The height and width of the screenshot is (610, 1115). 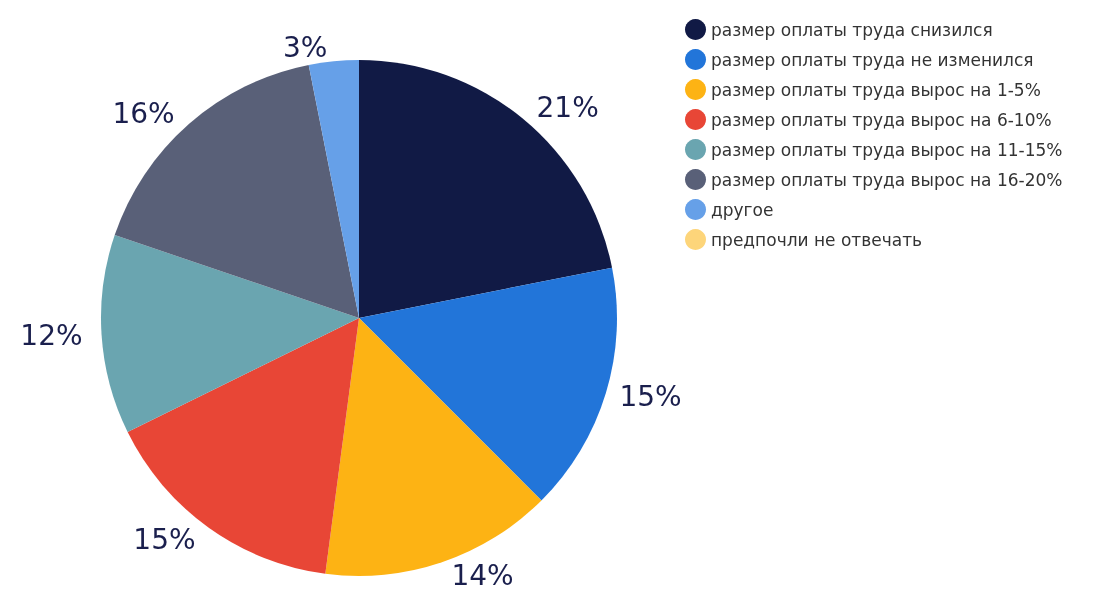 What do you see at coordinates (143, 113) in the screenshot?
I see `data-label: 16%` at bounding box center [143, 113].